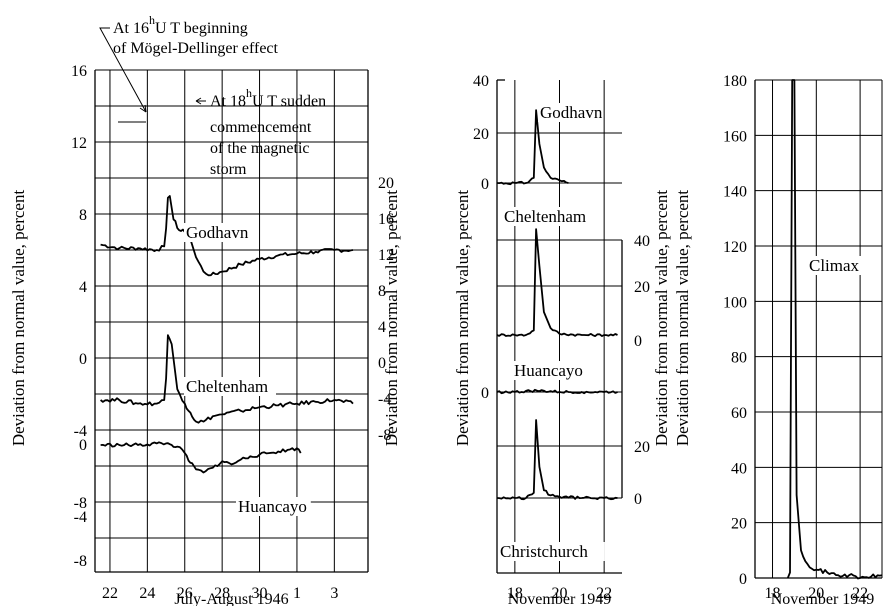 The width and height of the screenshot is (895, 606). I want to click on right-tick-20b: 20, so click(642, 447).